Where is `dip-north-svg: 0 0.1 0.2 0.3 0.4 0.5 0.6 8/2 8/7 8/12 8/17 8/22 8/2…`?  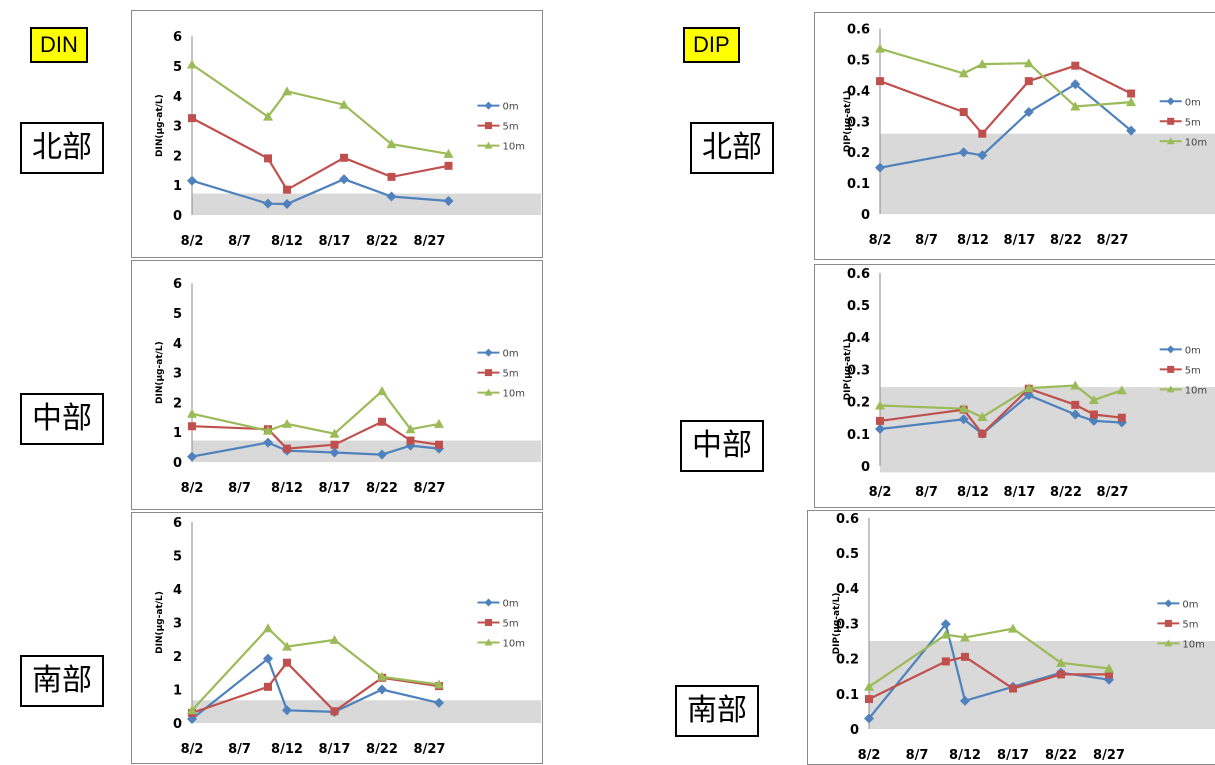 dip-north-svg: 0 0.1 0.2 0.3 0.4 0.5 0.6 8/2 8/7 8/12 8/17 8/22 8/2… is located at coordinates (1029, 135).